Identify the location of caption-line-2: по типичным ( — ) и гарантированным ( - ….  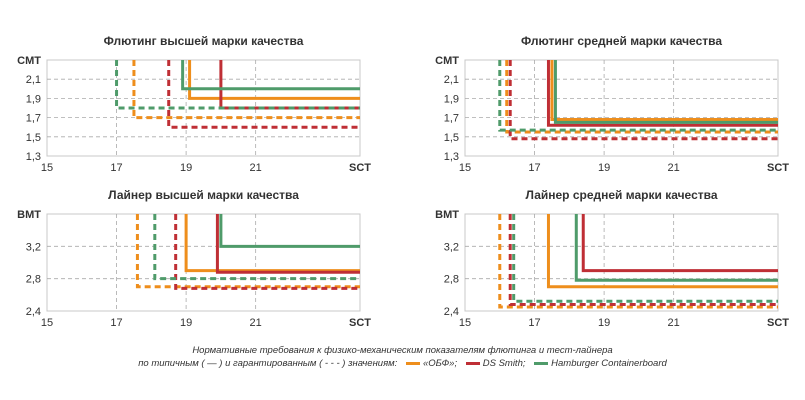
(402, 363).